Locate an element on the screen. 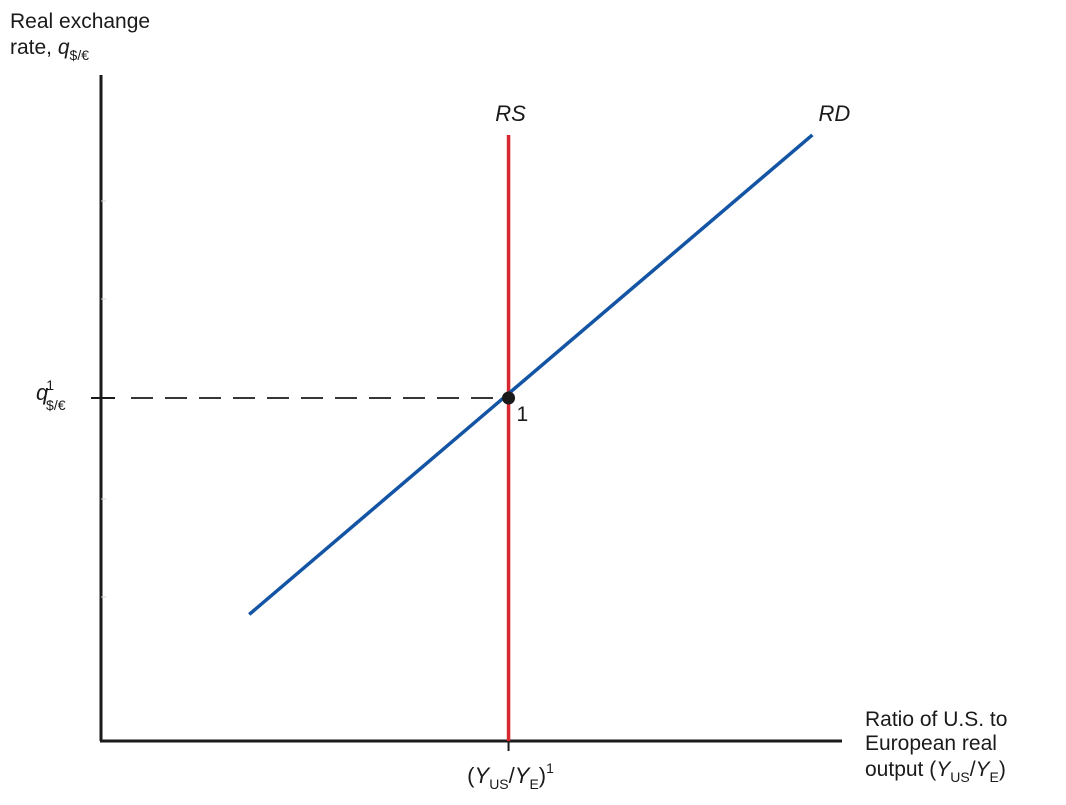  y-axis-title-subscript: $/€ is located at coordinates (80, 55).